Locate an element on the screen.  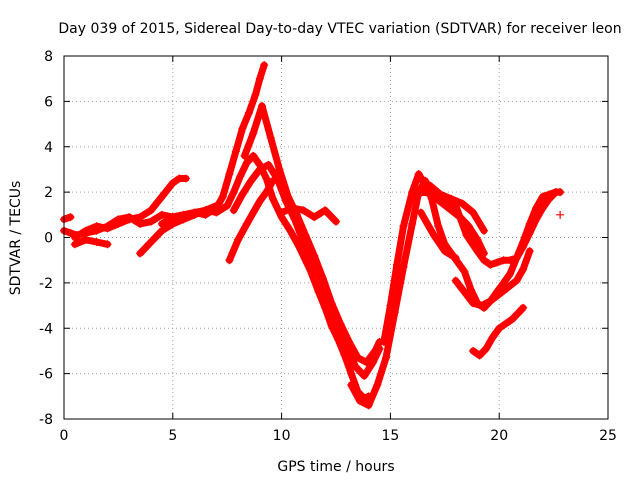
y-tick-label: 6 is located at coordinates (48, 102).